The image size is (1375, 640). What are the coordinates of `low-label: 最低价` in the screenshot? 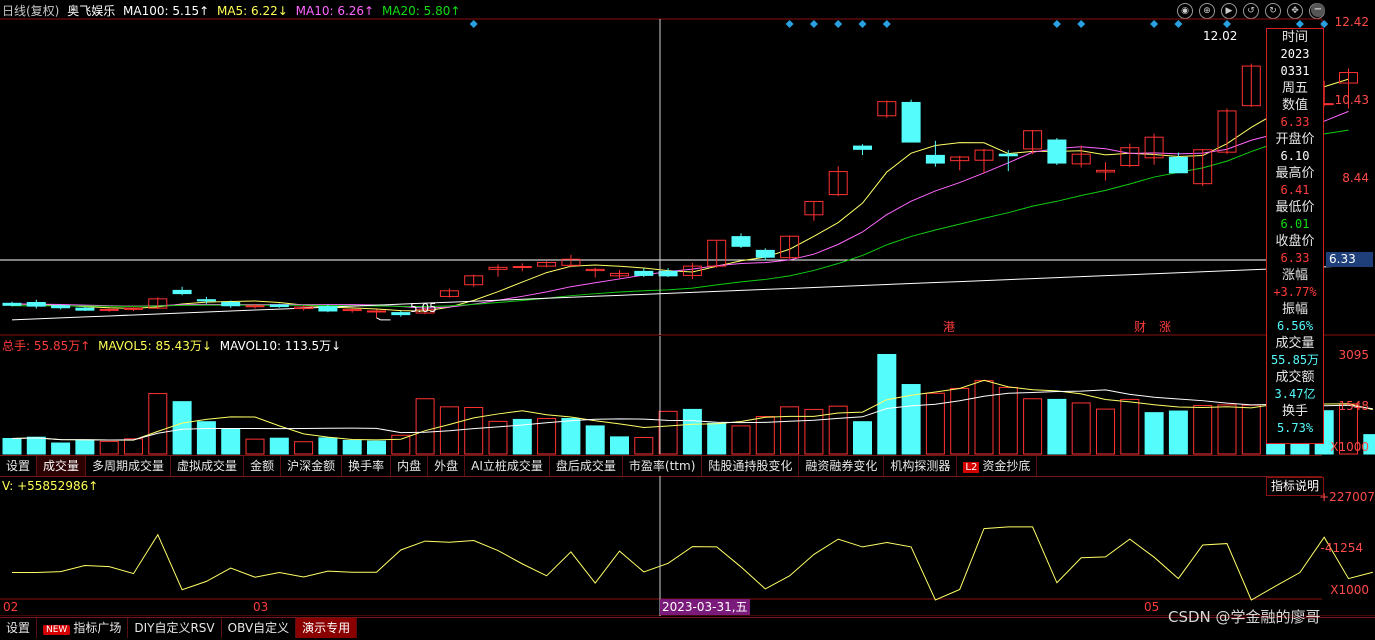 It's located at (1295, 207).